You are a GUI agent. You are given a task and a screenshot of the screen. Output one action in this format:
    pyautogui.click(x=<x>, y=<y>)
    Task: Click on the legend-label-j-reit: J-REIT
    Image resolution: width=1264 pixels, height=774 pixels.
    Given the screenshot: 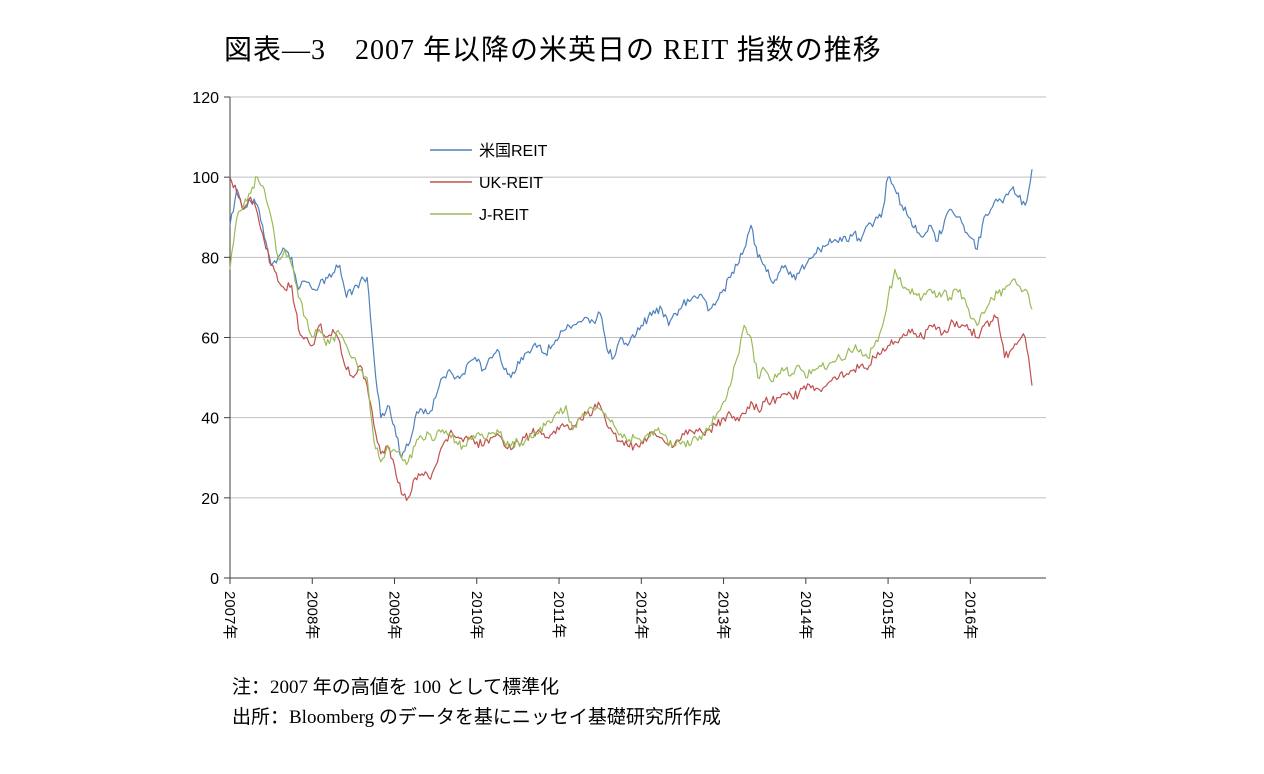 What is the action you would take?
    pyautogui.click(x=504, y=215)
    